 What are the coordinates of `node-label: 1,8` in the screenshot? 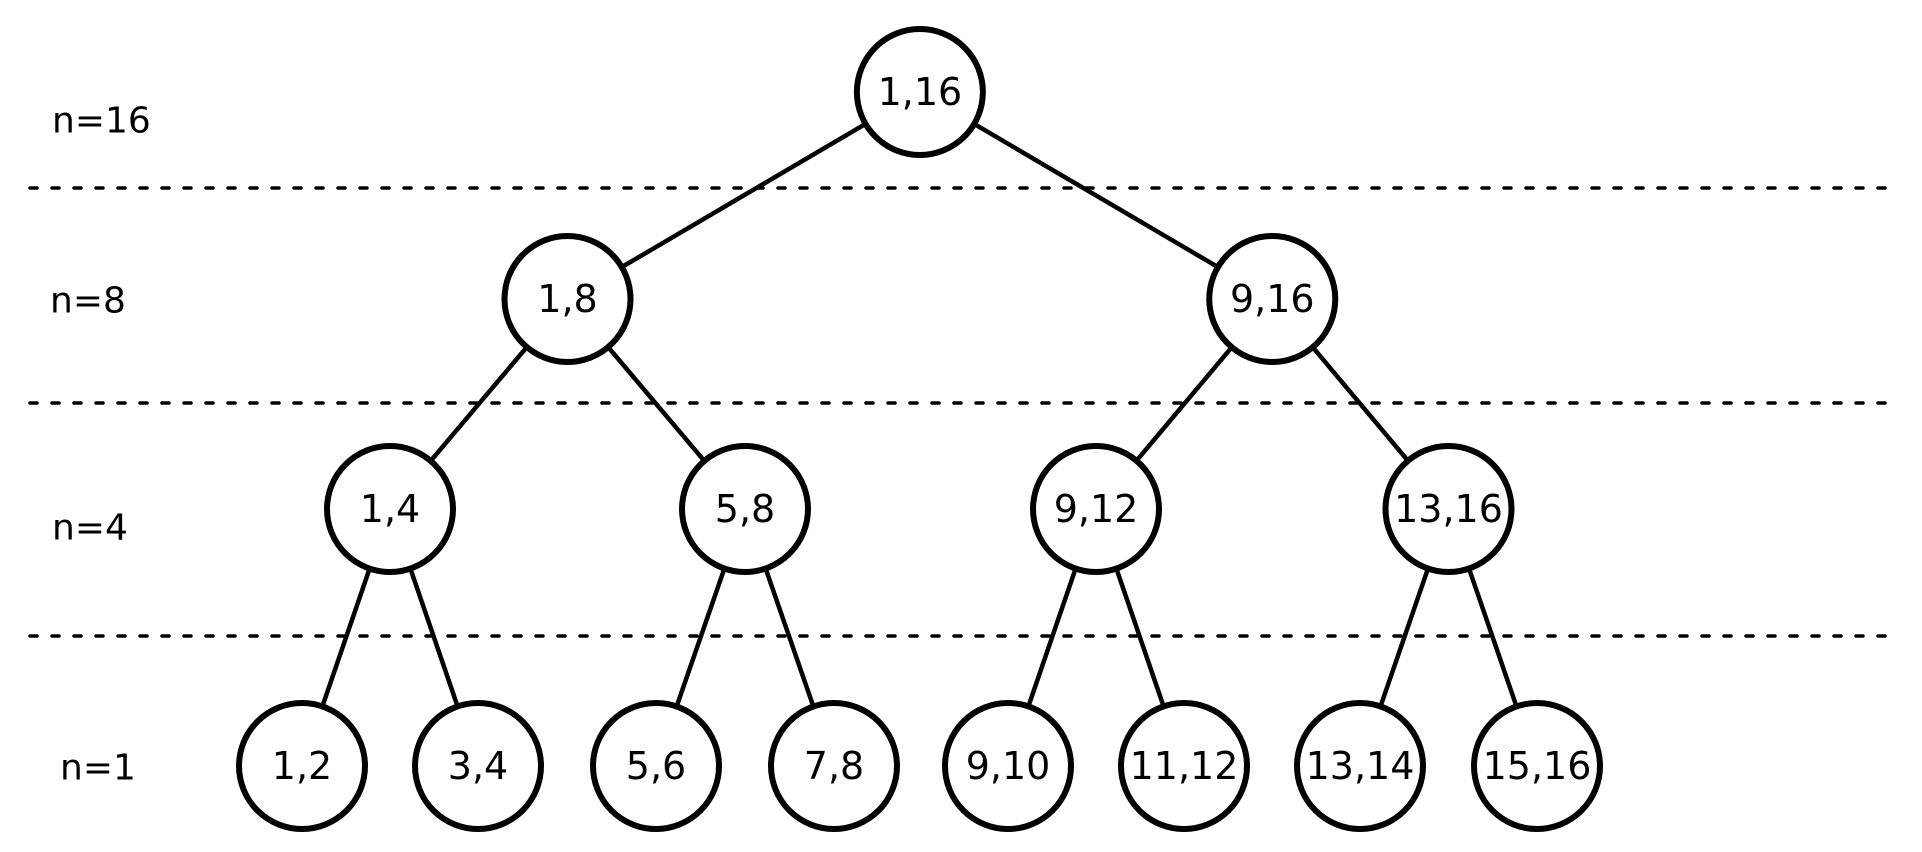 It's located at (567, 299).